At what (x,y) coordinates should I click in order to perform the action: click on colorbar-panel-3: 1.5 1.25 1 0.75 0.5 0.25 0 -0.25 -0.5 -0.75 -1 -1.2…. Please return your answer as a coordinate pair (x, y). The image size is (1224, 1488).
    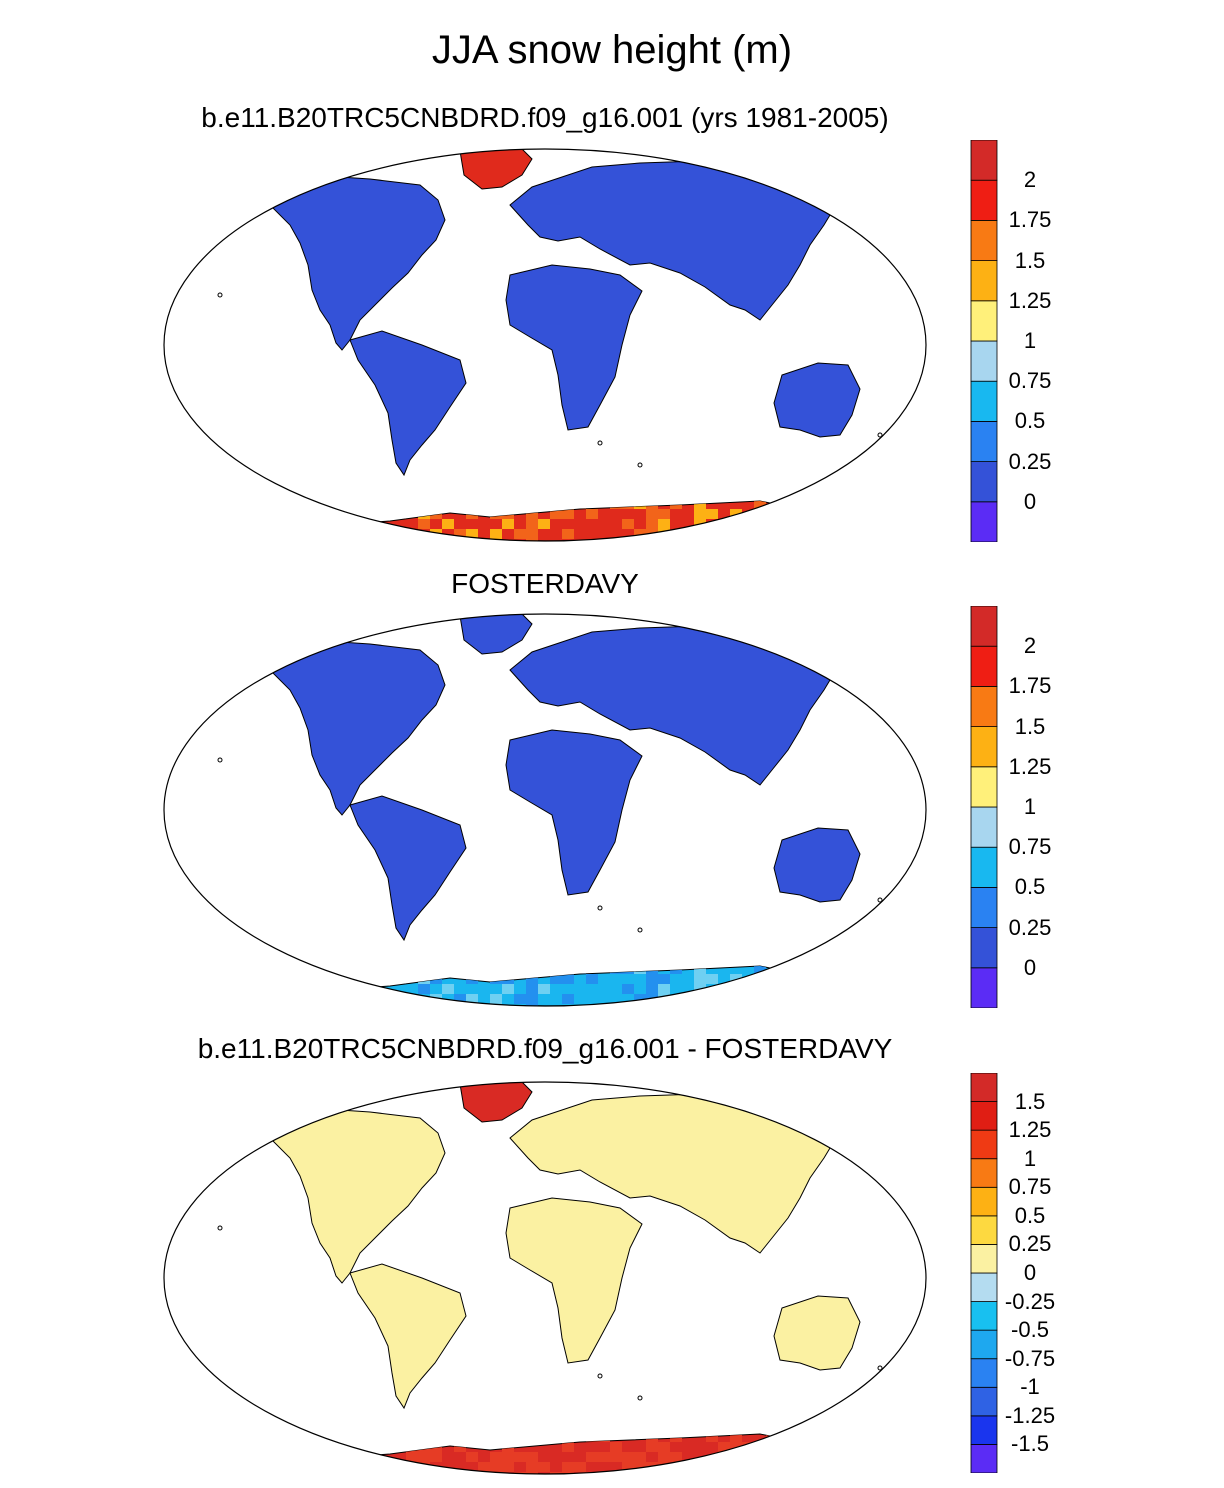
    Looking at the image, I should click on (1030, 1273).